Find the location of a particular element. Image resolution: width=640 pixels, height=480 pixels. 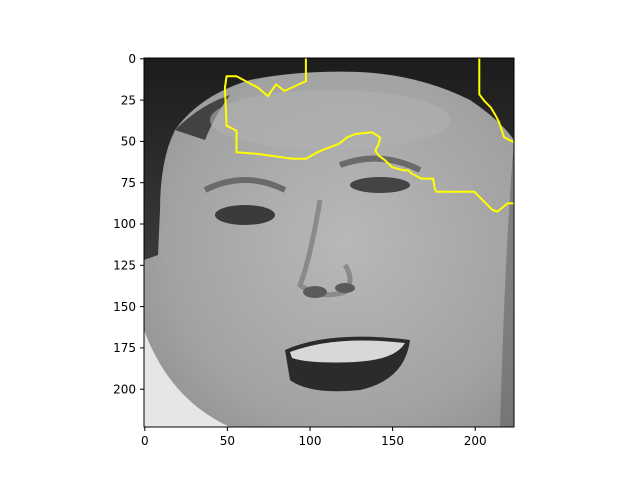

x-tick-label: 150 is located at coordinates (392, 441).